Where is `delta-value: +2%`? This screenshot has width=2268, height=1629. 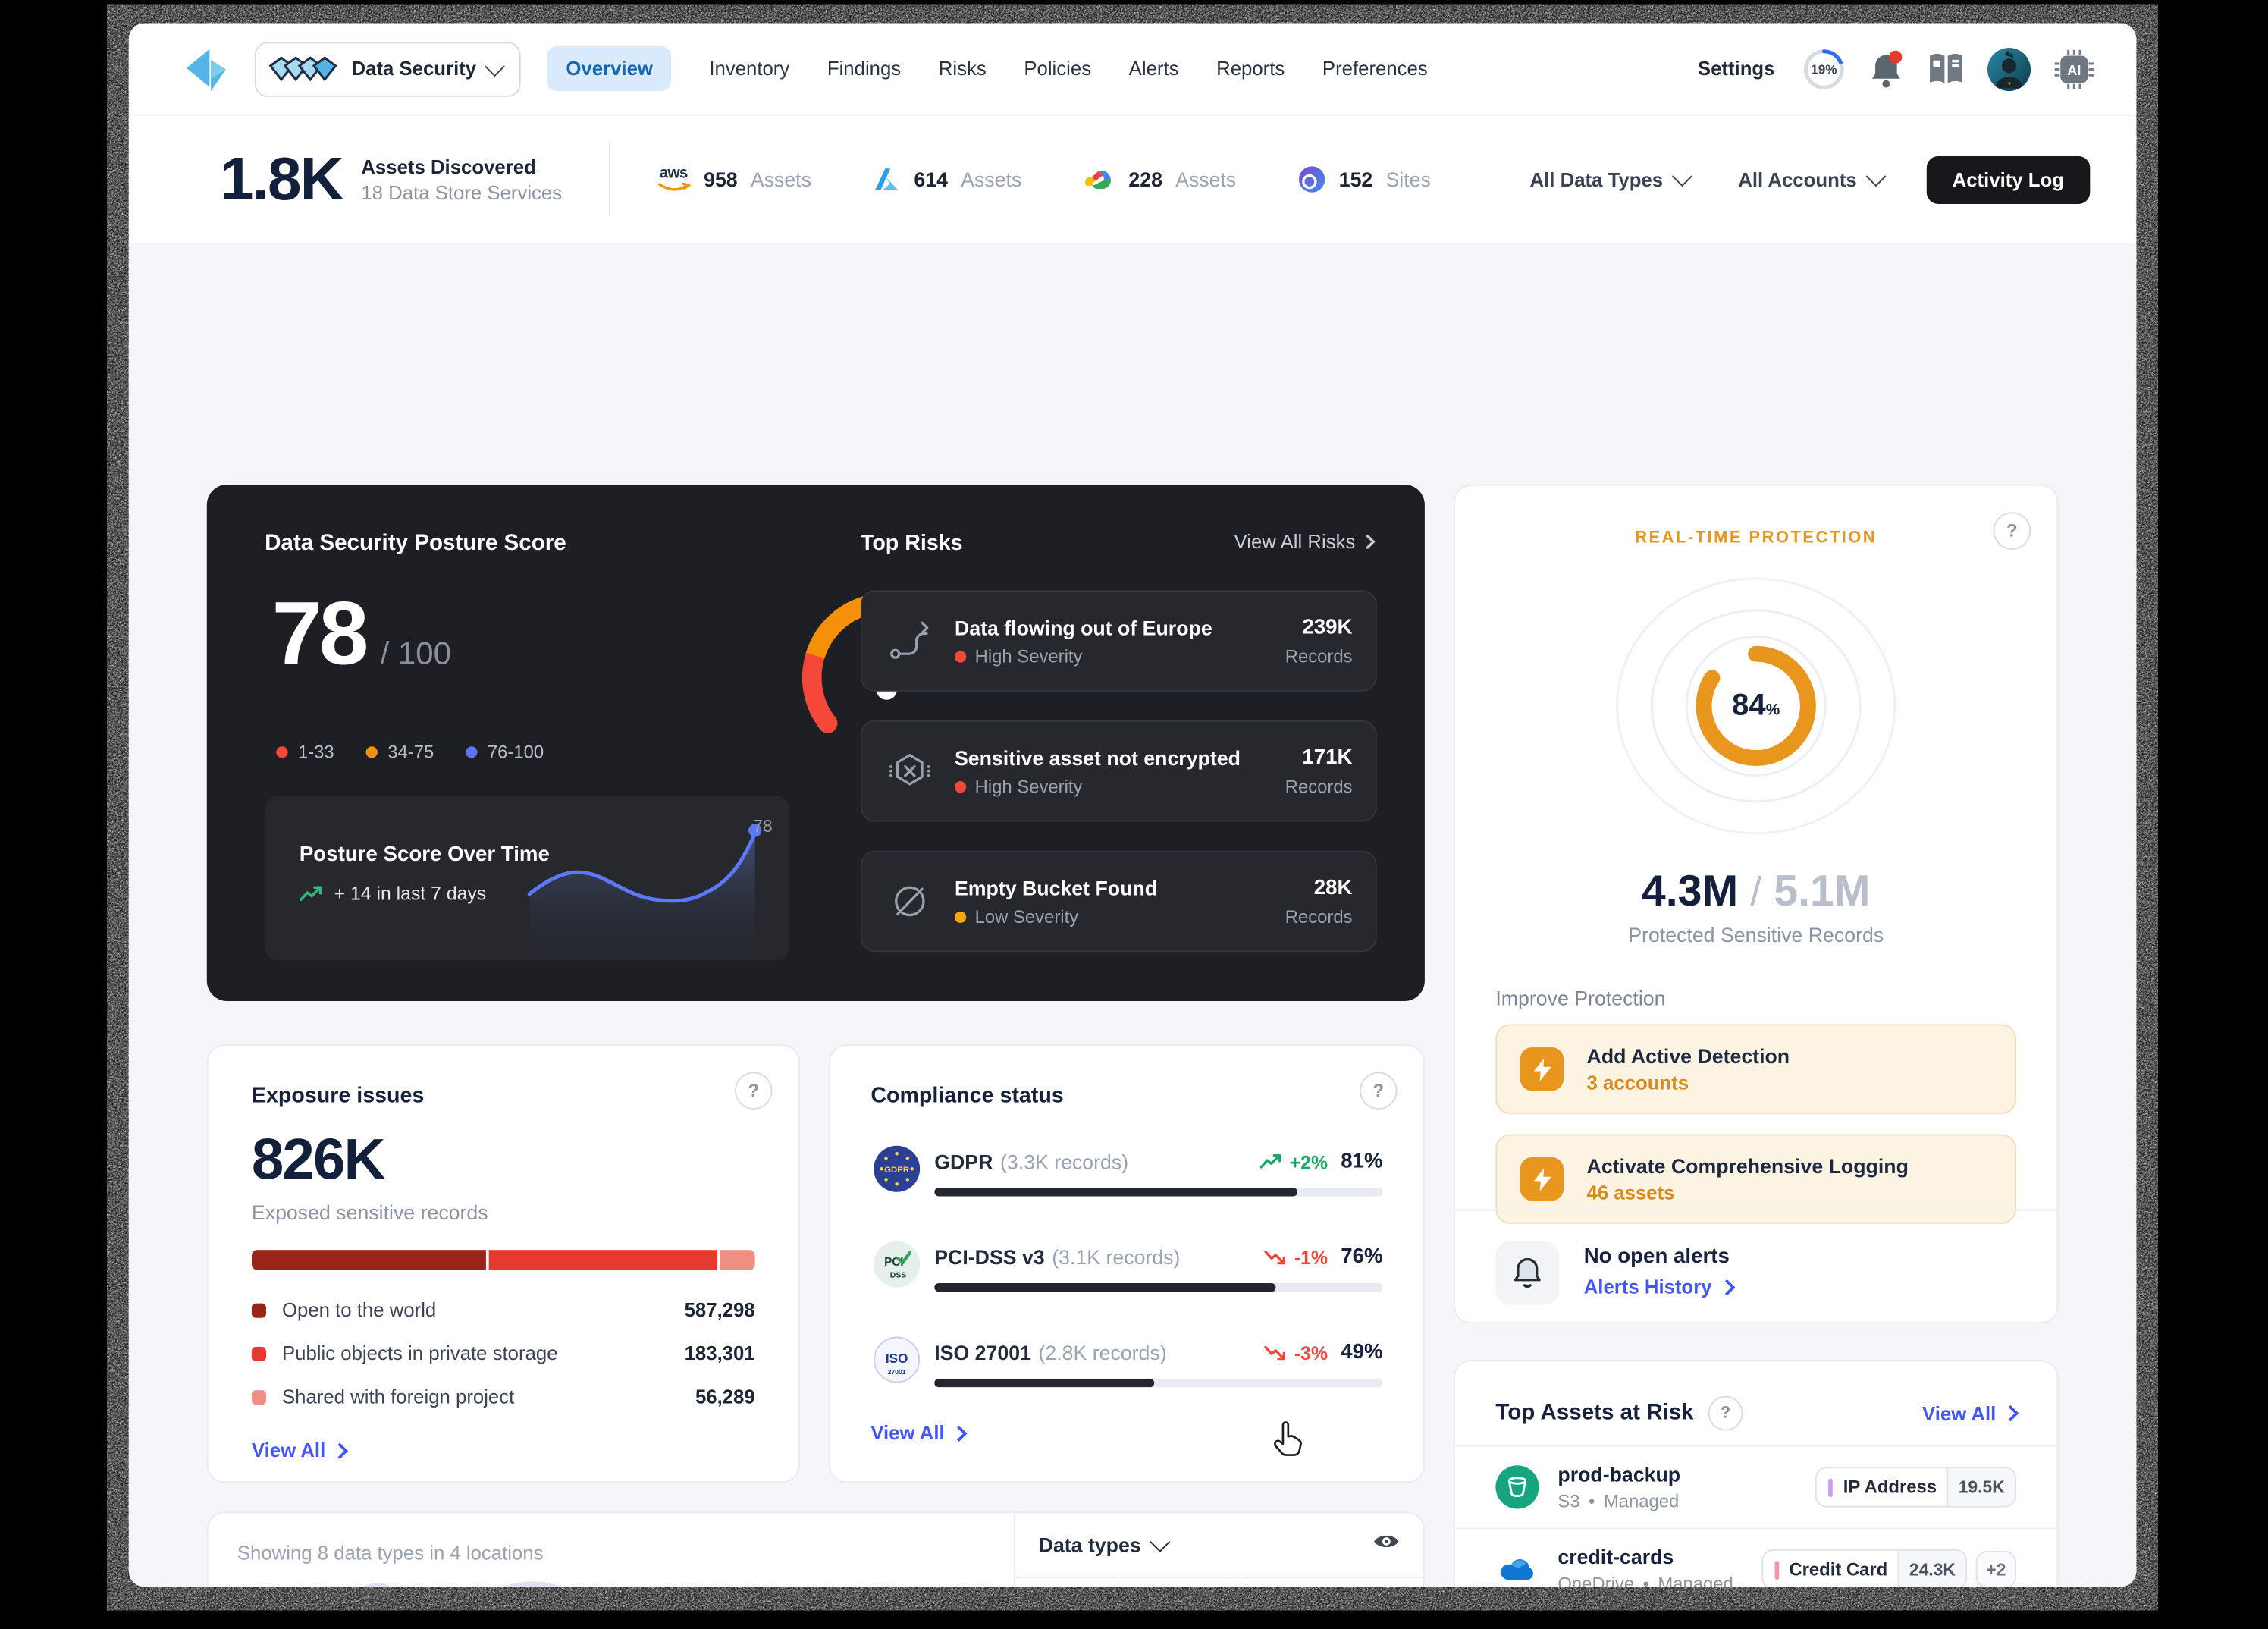 delta-value: +2% is located at coordinates (1308, 1161).